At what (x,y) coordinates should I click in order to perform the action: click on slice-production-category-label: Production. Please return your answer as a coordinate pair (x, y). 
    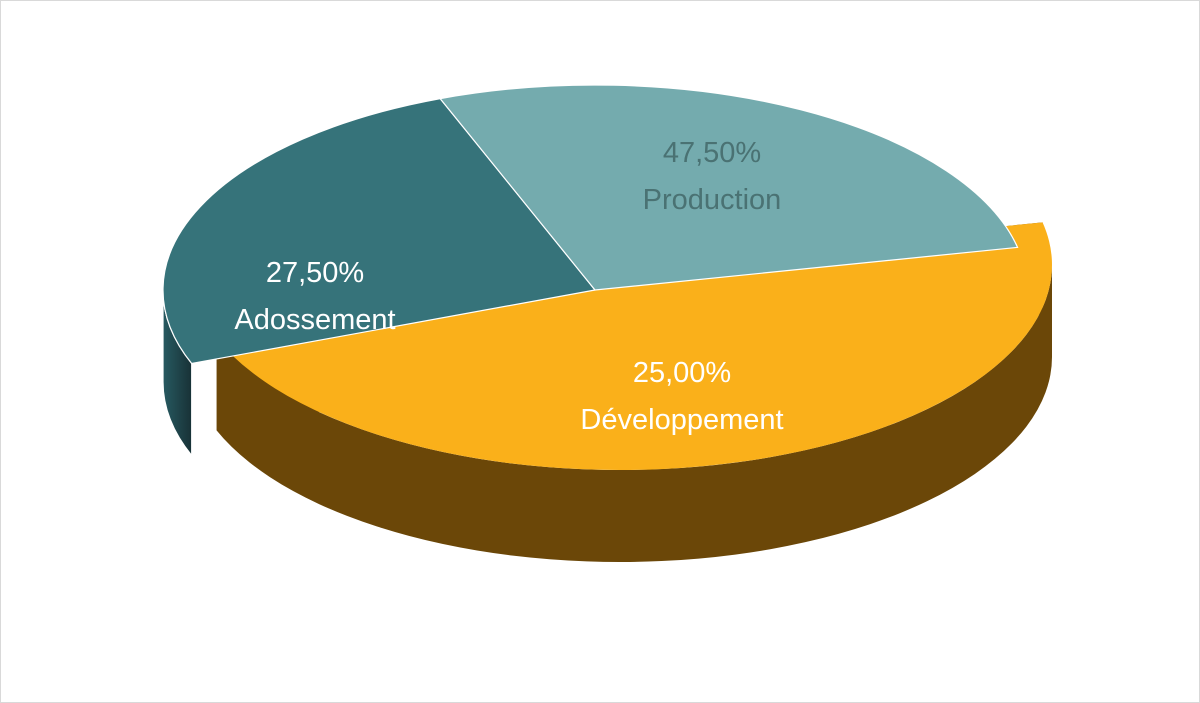
    Looking at the image, I should click on (712, 200).